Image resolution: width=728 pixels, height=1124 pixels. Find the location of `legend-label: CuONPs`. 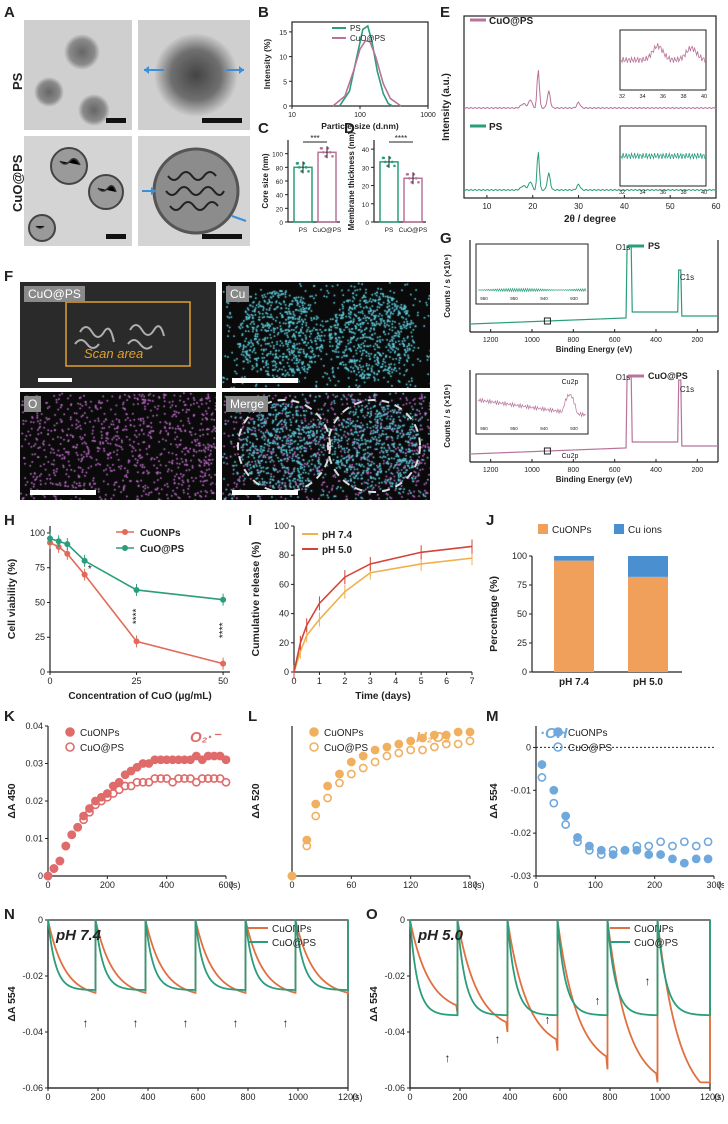

legend-label: CuONPs is located at coordinates (99, 733).